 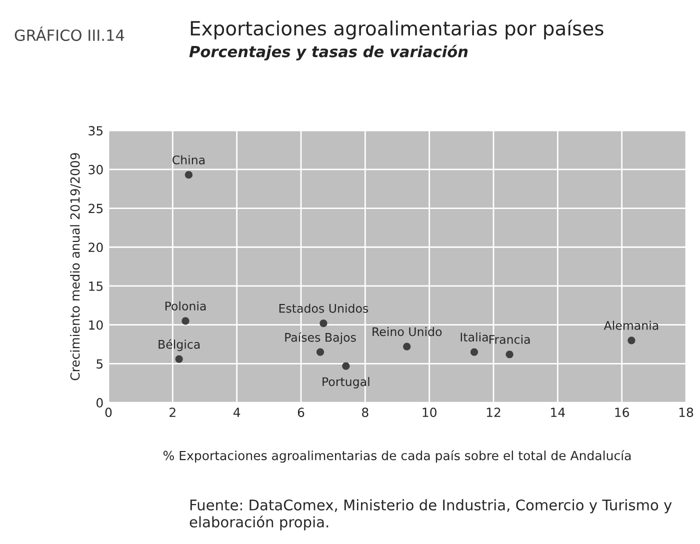 I want to click on text: GRÁFICO III.14, so click(x=69, y=34).